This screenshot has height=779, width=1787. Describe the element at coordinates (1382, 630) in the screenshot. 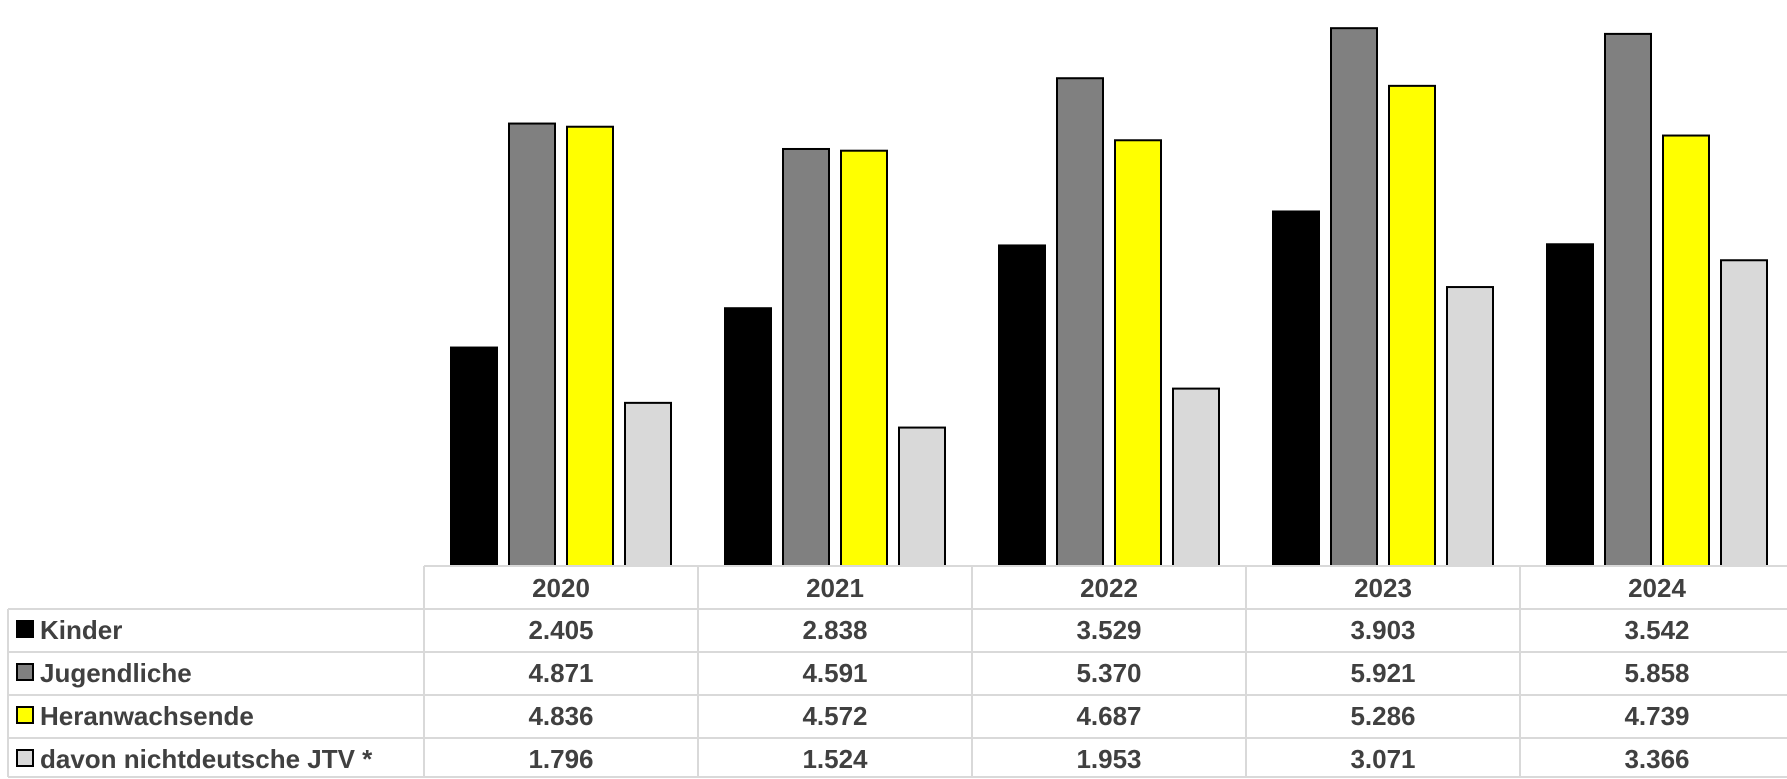

I see `data-label-0-2023: 3.903` at that location.